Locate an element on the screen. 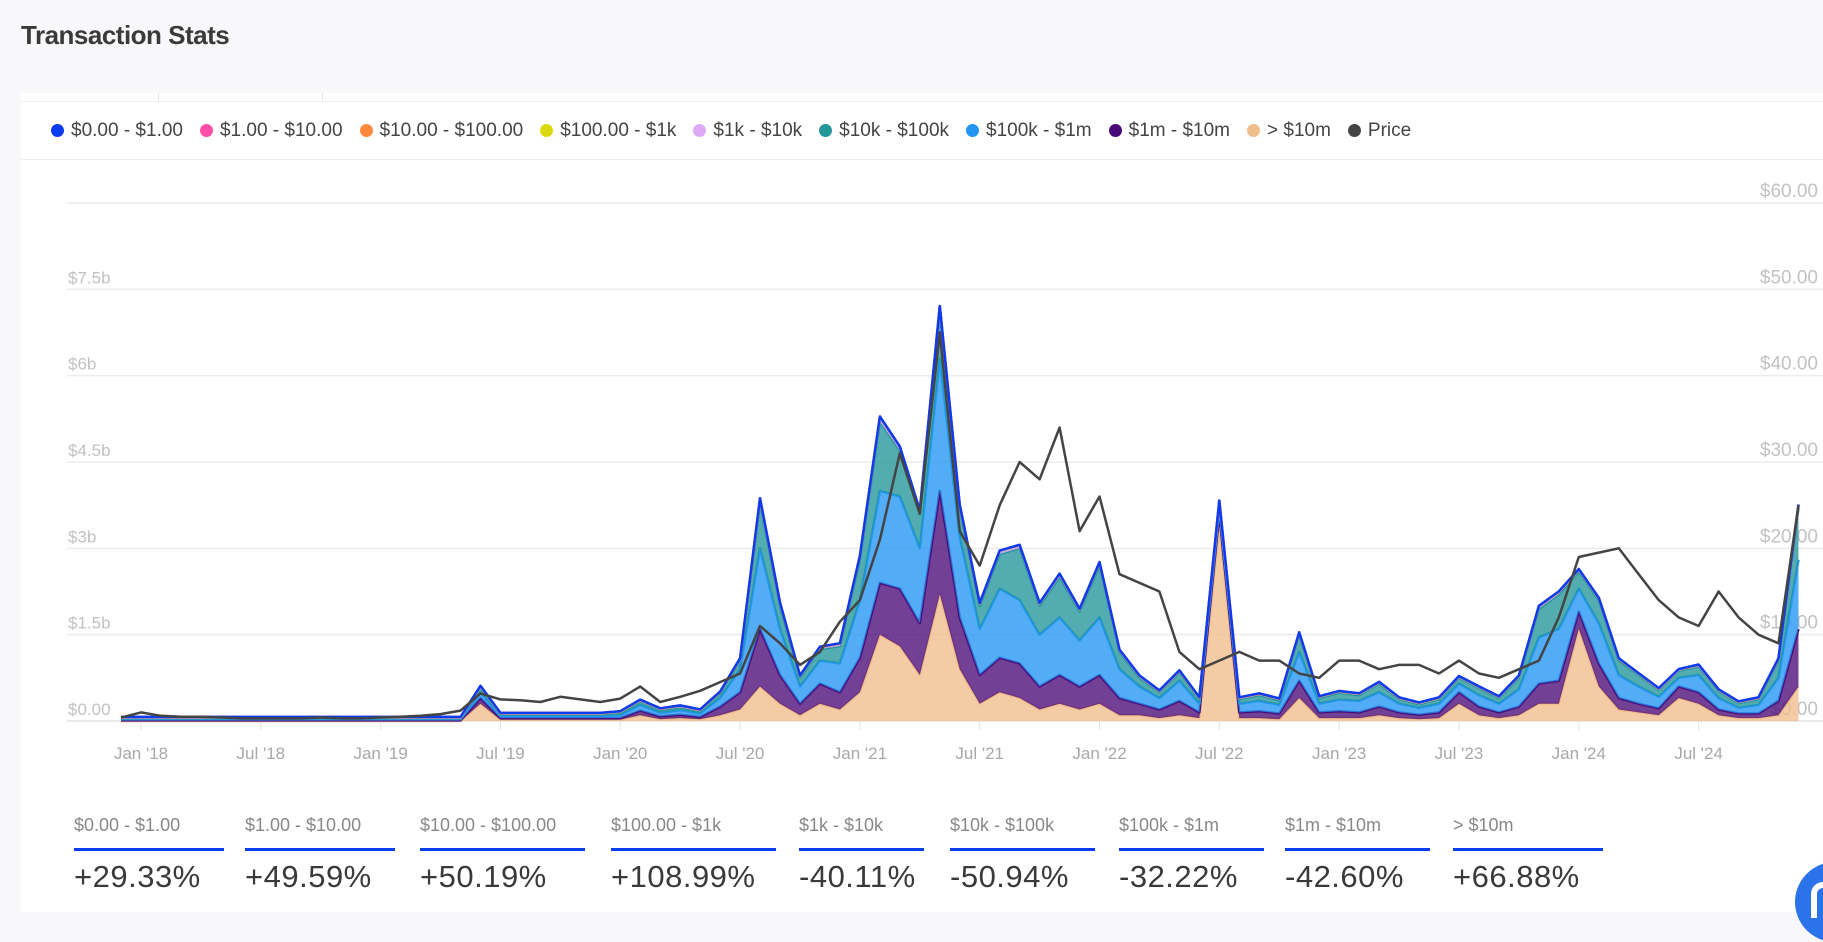 The width and height of the screenshot is (1823, 942). y-right-tick-label: $40.00 is located at coordinates (1789, 364).